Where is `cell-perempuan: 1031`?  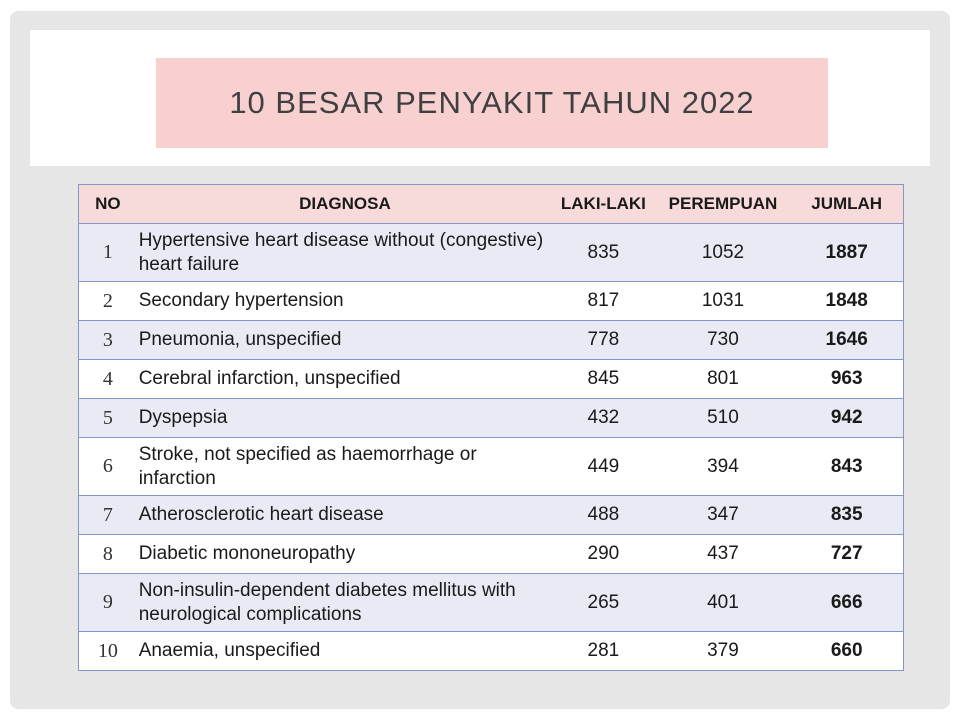 cell-perempuan: 1031 is located at coordinates (723, 301).